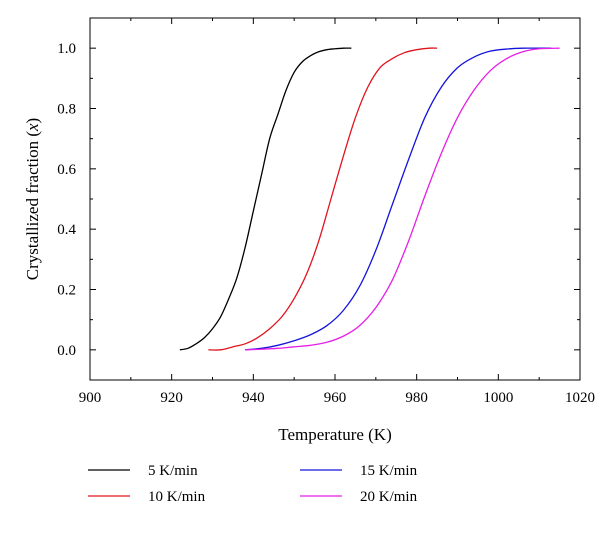 The width and height of the screenshot is (600, 535). What do you see at coordinates (32, 121) in the screenshot?
I see `y-axis-title-suffix: )` at bounding box center [32, 121].